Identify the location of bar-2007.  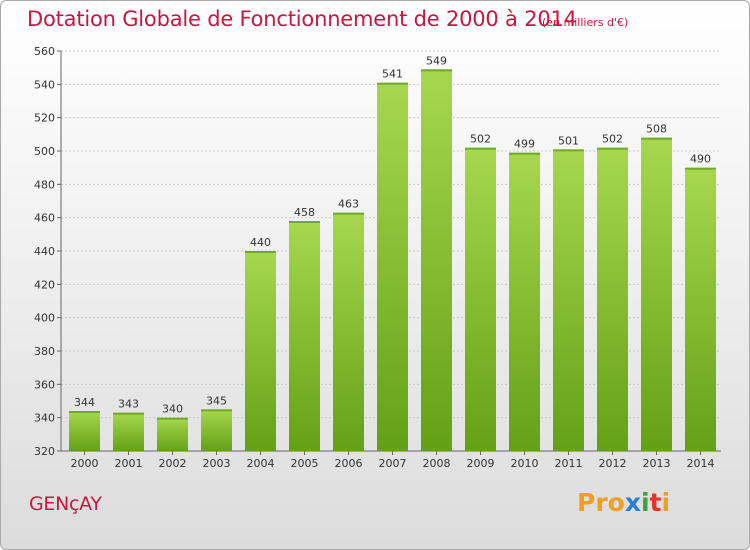
(392, 267).